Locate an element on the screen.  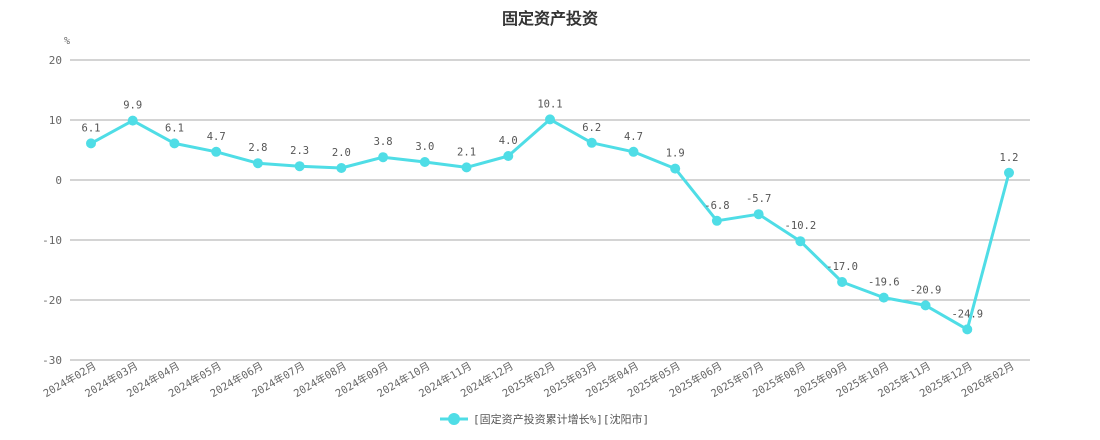
legend: [固定资产投资累计增长%][沈阳市] is located at coordinates (544, 419).